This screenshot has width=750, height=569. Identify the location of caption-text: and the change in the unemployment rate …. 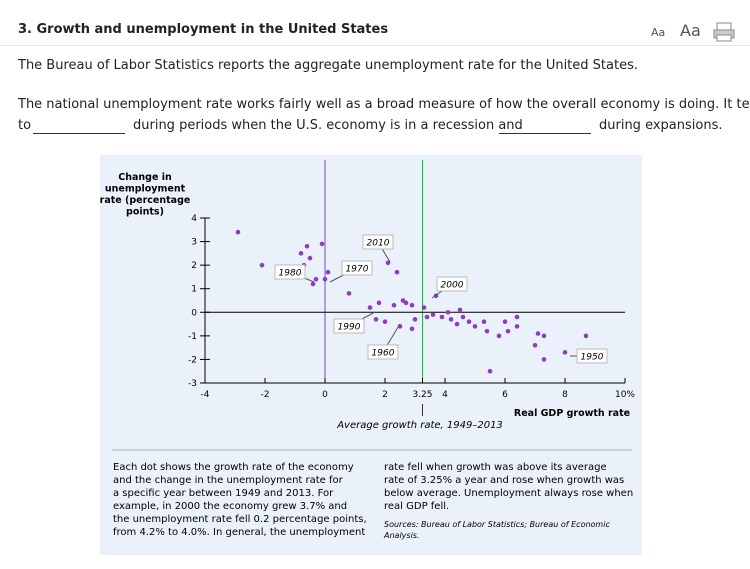
(228, 480).